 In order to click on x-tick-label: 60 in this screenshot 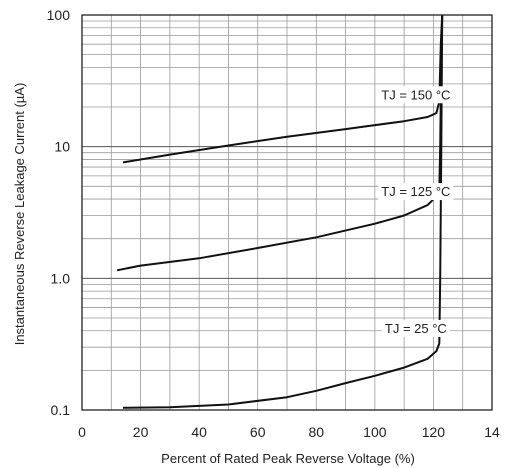, I will do `click(258, 432)`.